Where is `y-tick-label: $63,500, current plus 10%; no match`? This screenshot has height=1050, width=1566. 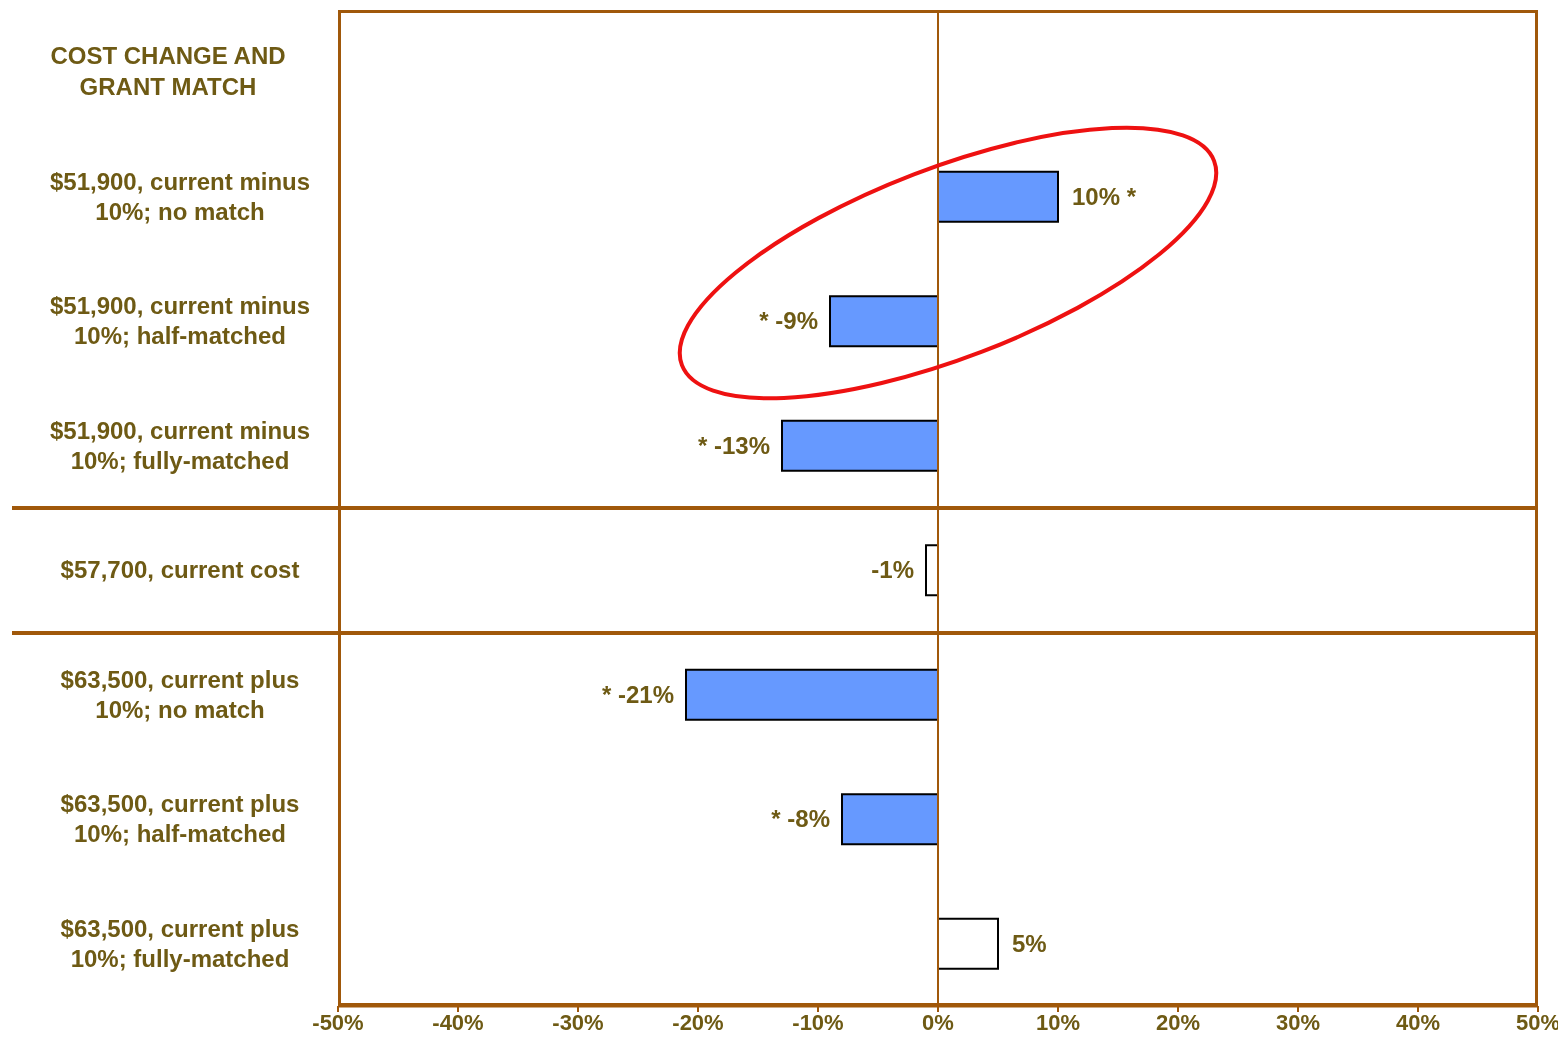
y-tick-label: $63,500, current plus 10%; no match is located at coordinates (180, 694).